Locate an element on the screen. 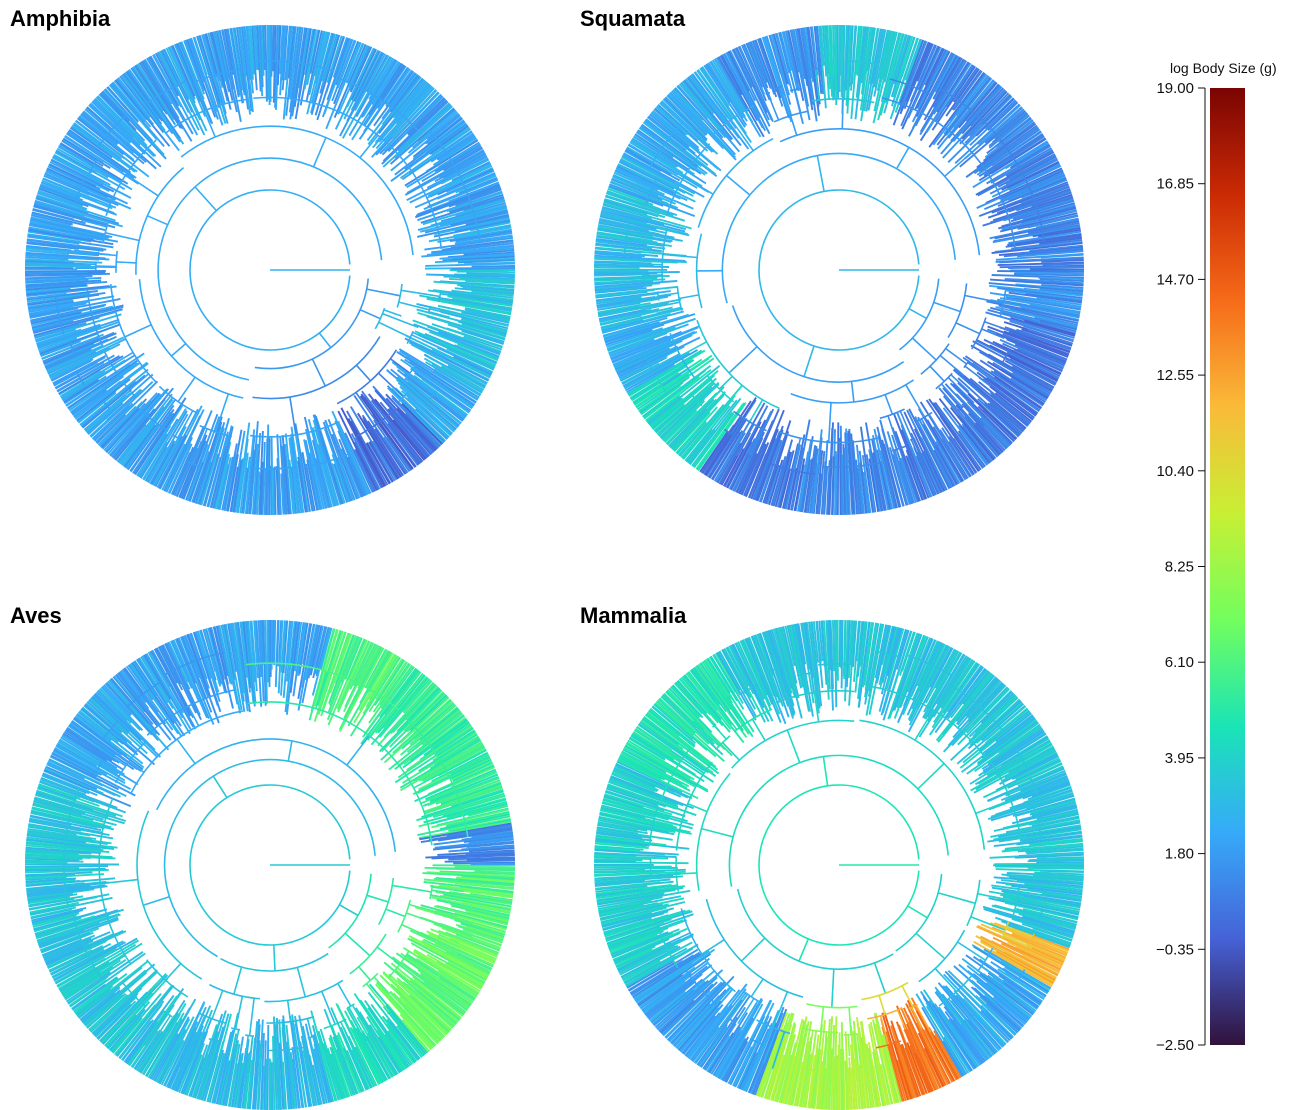  colorbar-tick-label: 3.95 is located at coordinates (1179, 758).